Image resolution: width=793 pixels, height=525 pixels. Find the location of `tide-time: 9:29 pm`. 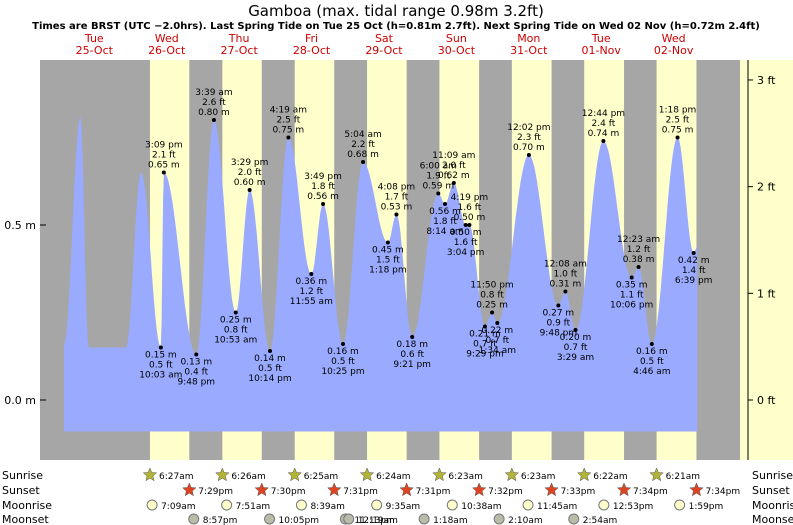

tide-time: 9:29 pm is located at coordinates (485, 355).